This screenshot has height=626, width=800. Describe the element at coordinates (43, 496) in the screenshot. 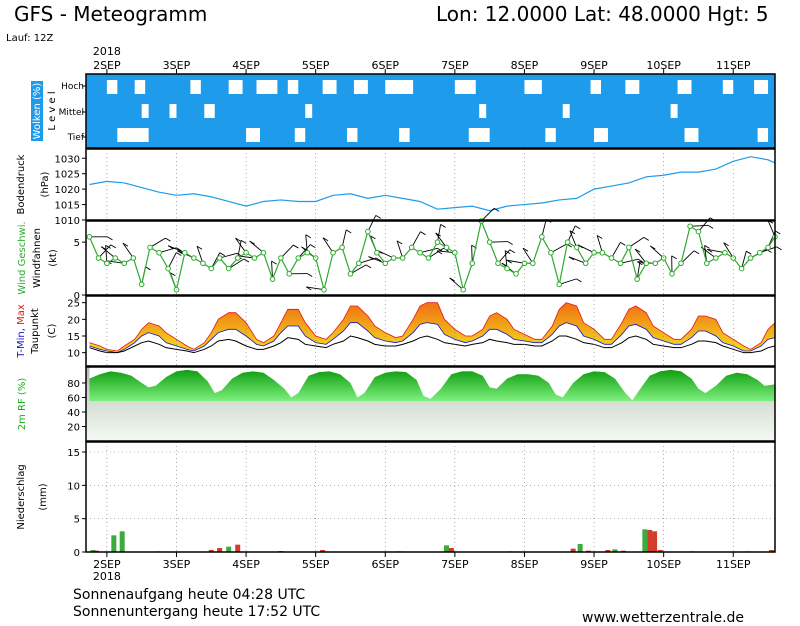

I see `precip-unit: (mm)` at that location.